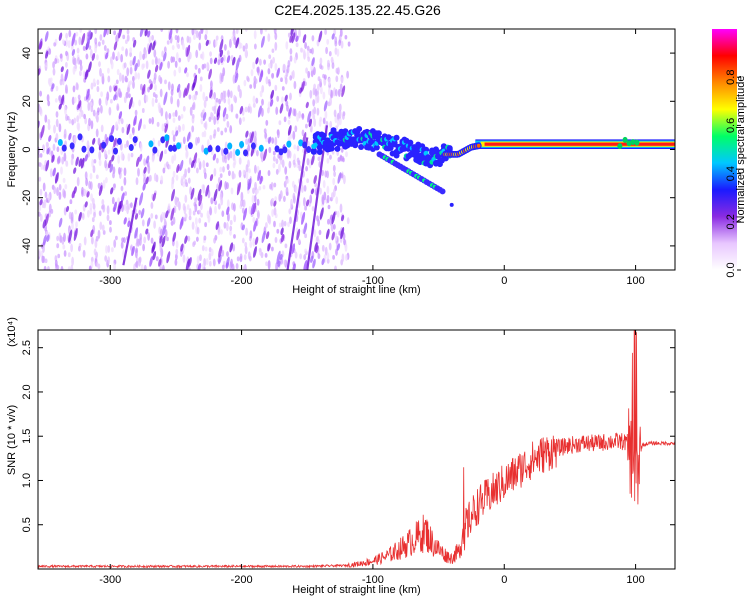  What do you see at coordinates (620, 146) in the screenshot?
I see `band-wiggle` at bounding box center [620, 146].